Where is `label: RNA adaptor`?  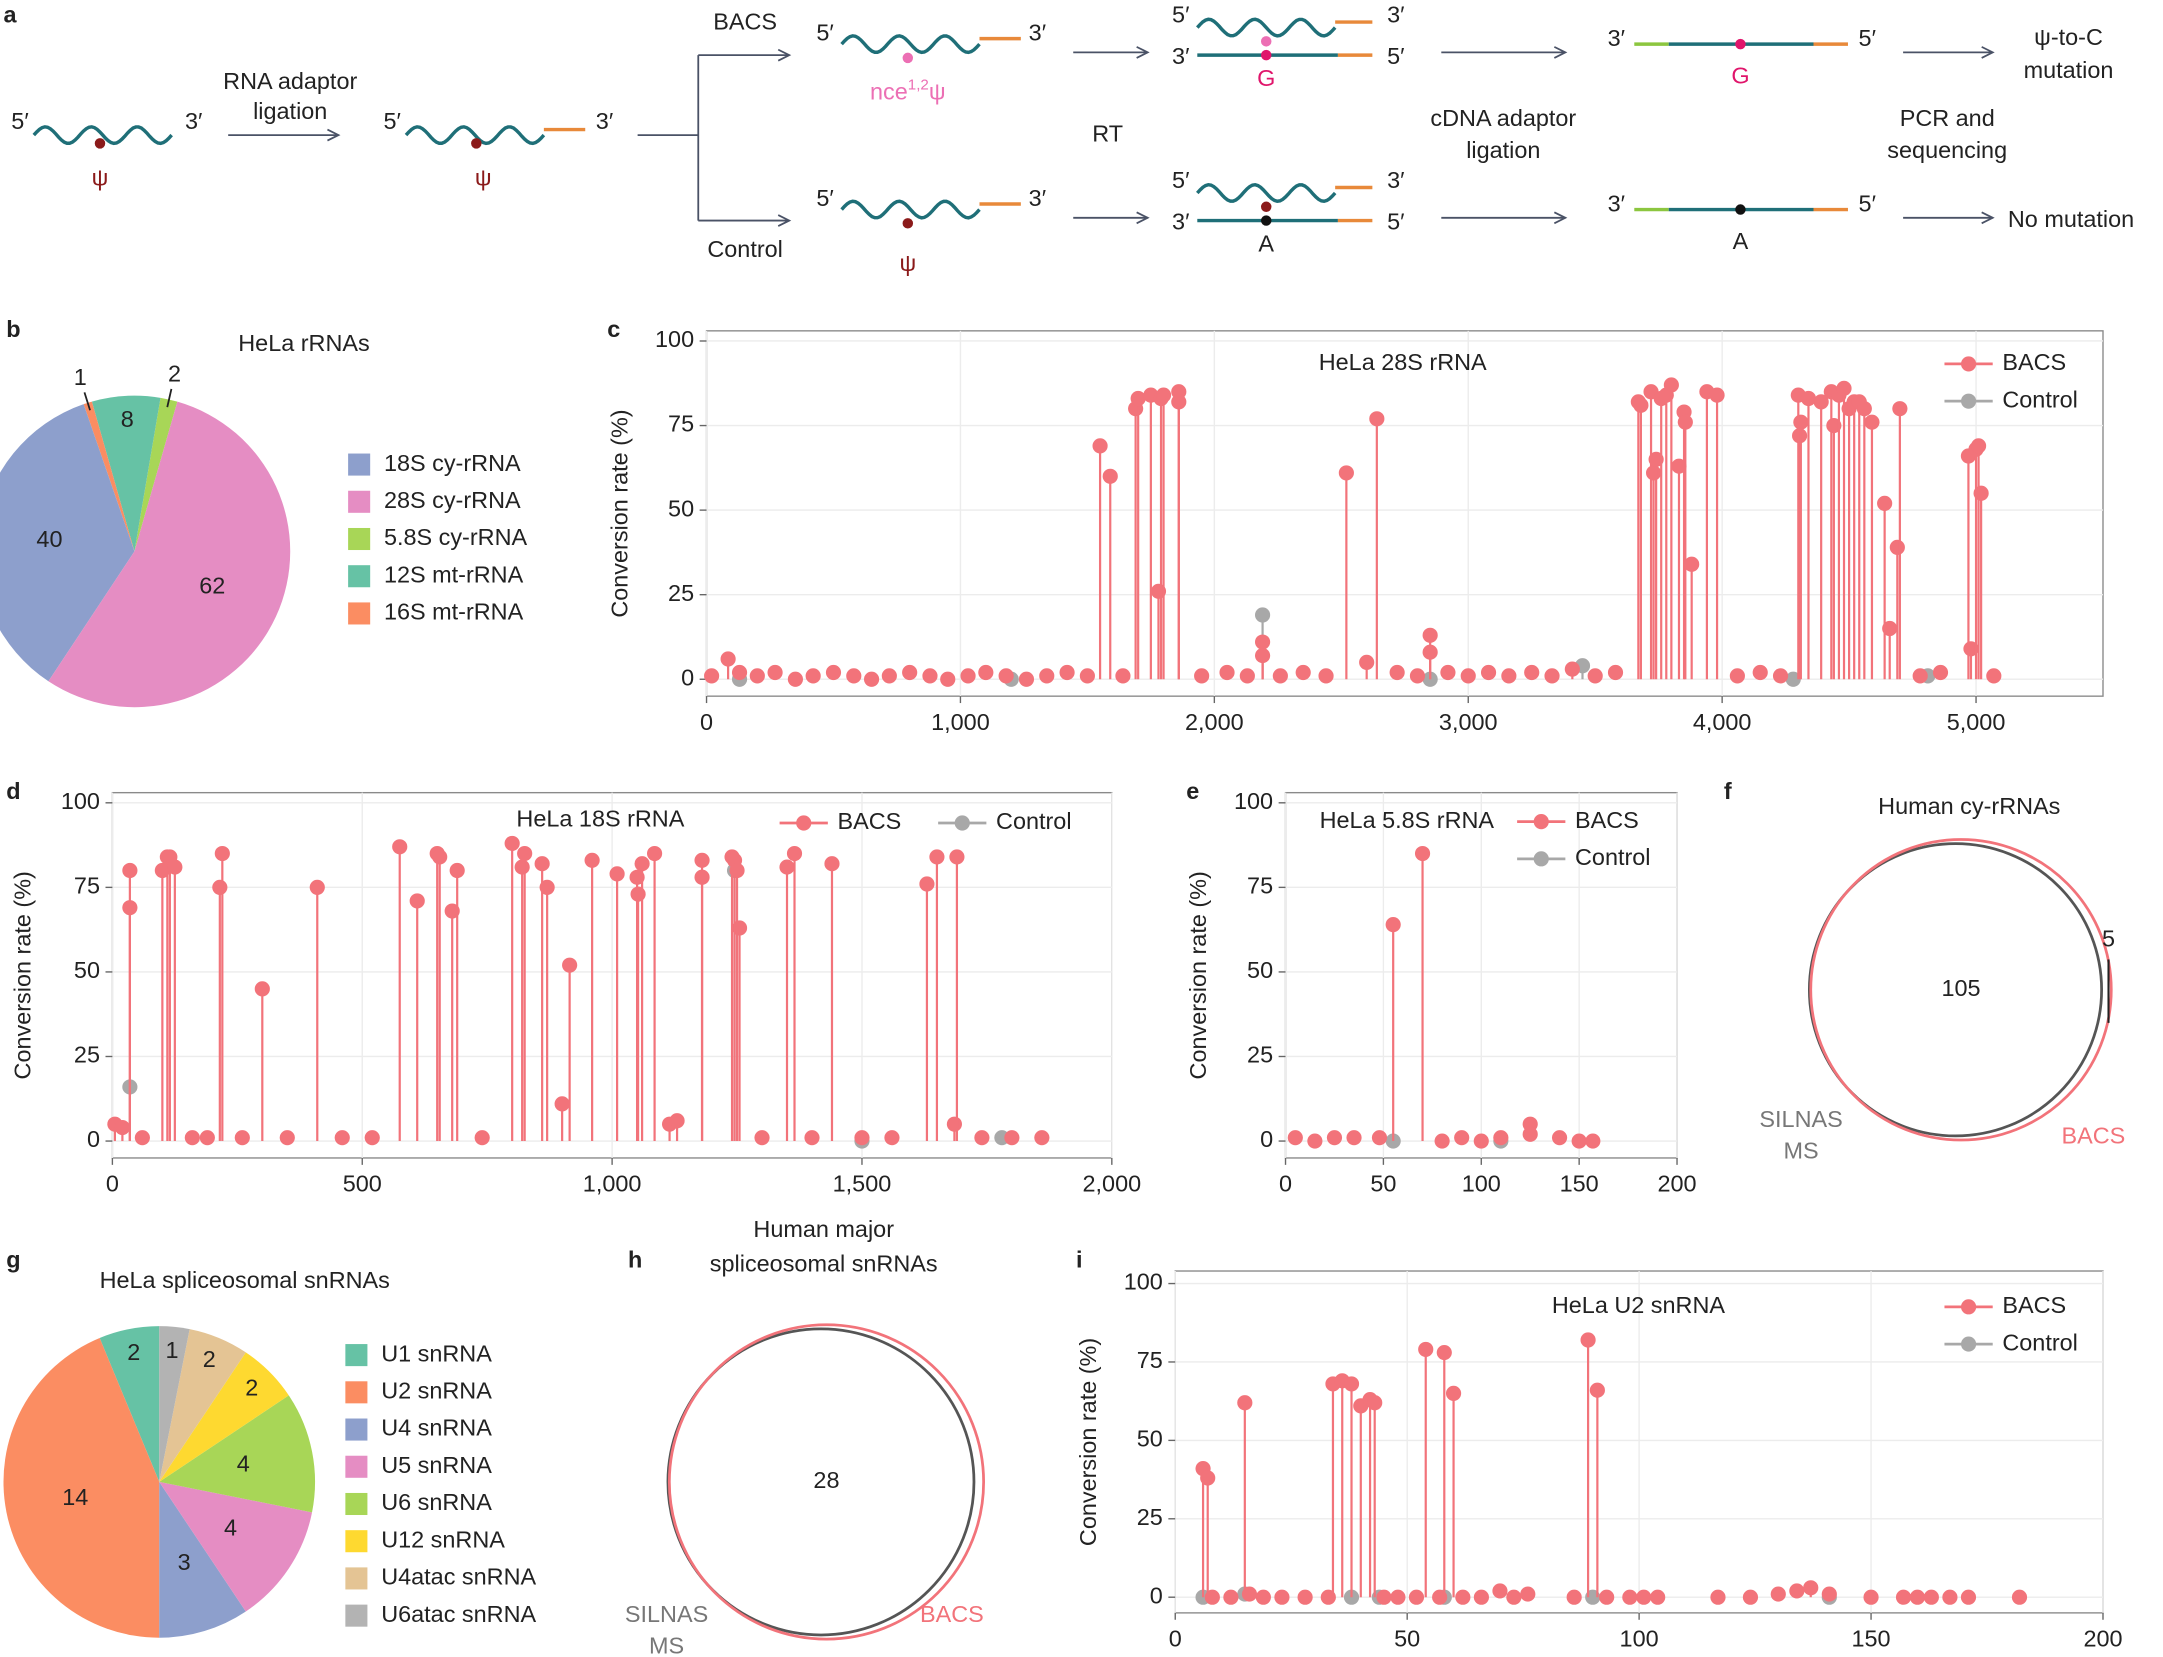
label: RNA adaptor is located at coordinates (290, 81).